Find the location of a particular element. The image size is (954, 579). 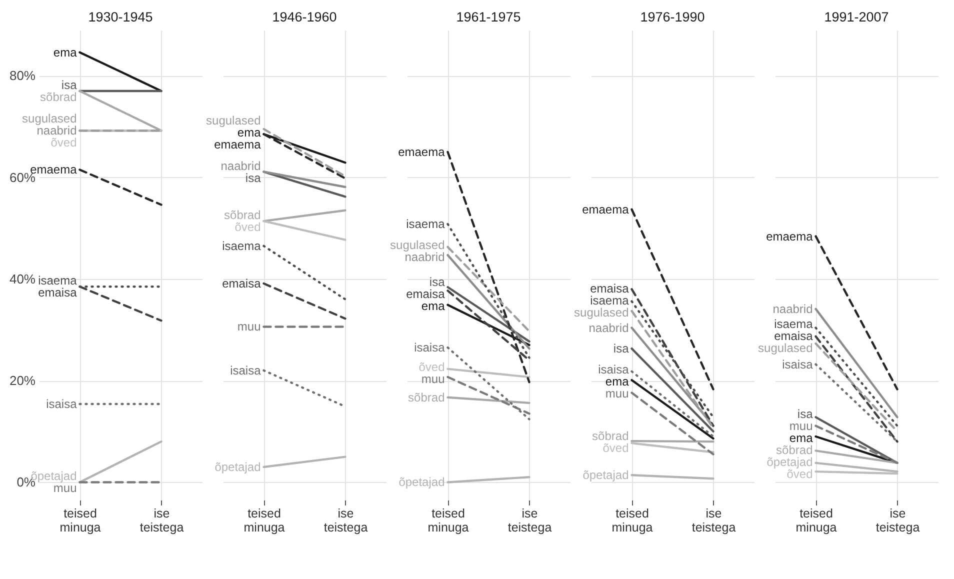

chart-title: 1930-1945 is located at coordinates (120, 17).